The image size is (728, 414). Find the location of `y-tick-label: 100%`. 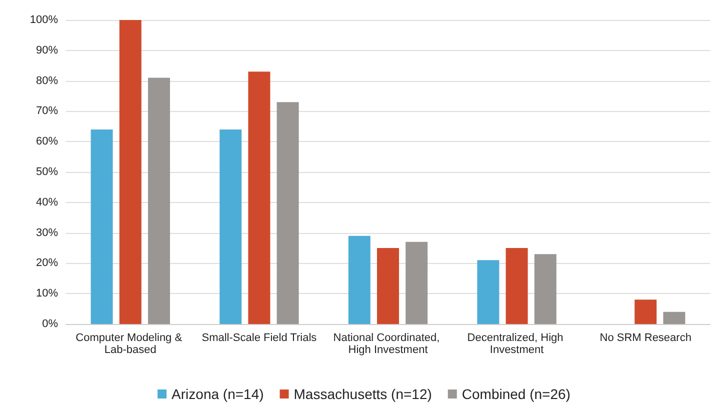

y-tick-label: 100% is located at coordinates (44, 20).